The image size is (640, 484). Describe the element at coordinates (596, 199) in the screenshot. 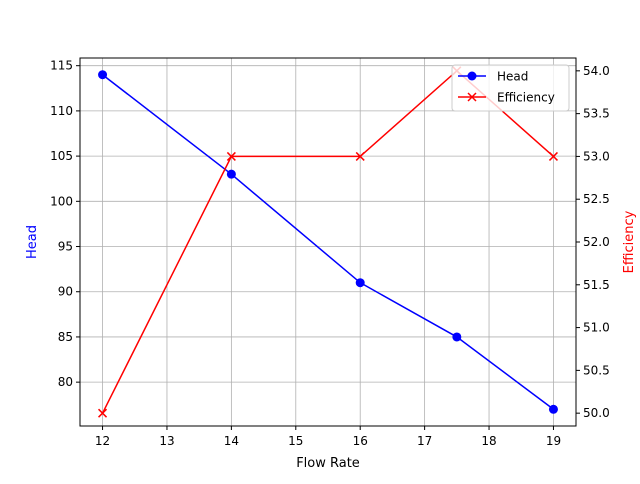

I see `y-right-tick-label: 52.5` at that location.